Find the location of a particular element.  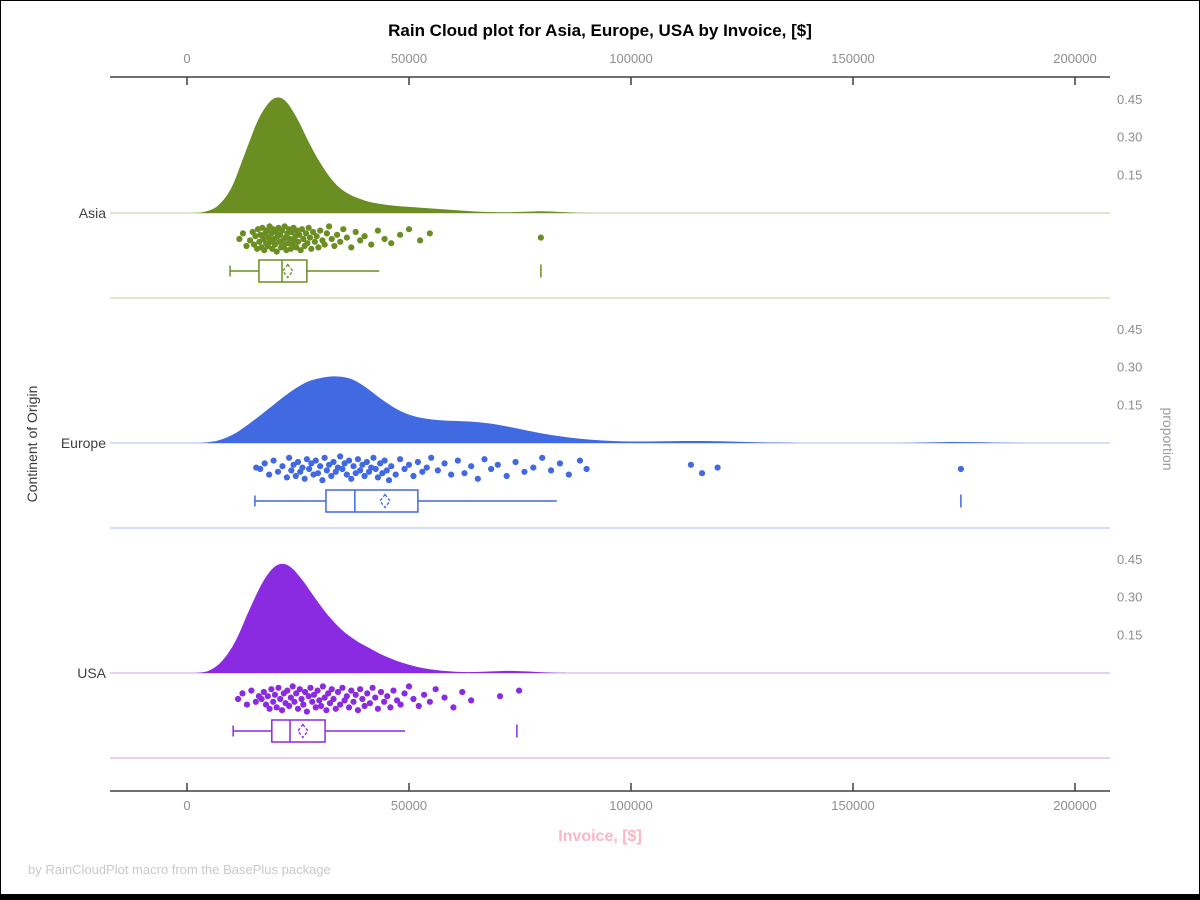

category-label-usa: USA is located at coordinates (91, 673).